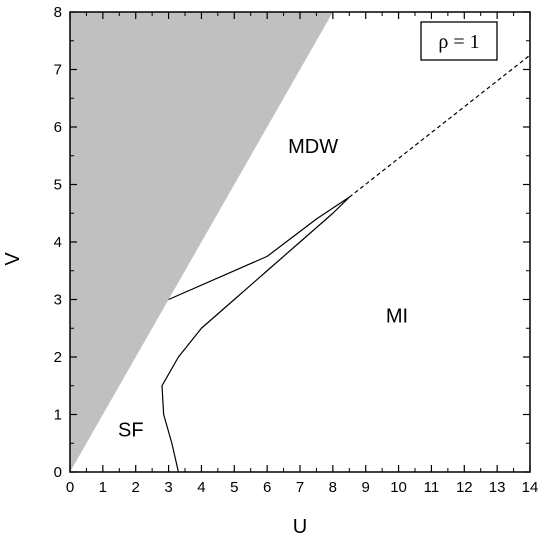 The width and height of the screenshot is (543, 540). What do you see at coordinates (58, 242) in the screenshot?
I see `y-tick-label: 4` at bounding box center [58, 242].